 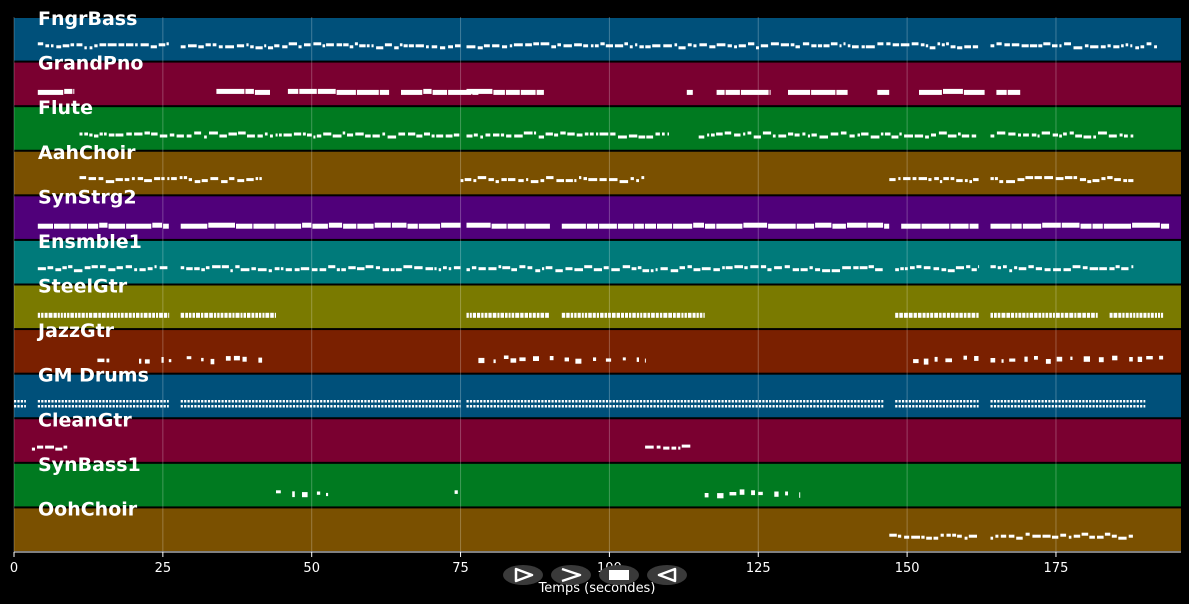 What do you see at coordinates (249, 91) in the screenshot?
I see `note-grandpno` at bounding box center [249, 91].